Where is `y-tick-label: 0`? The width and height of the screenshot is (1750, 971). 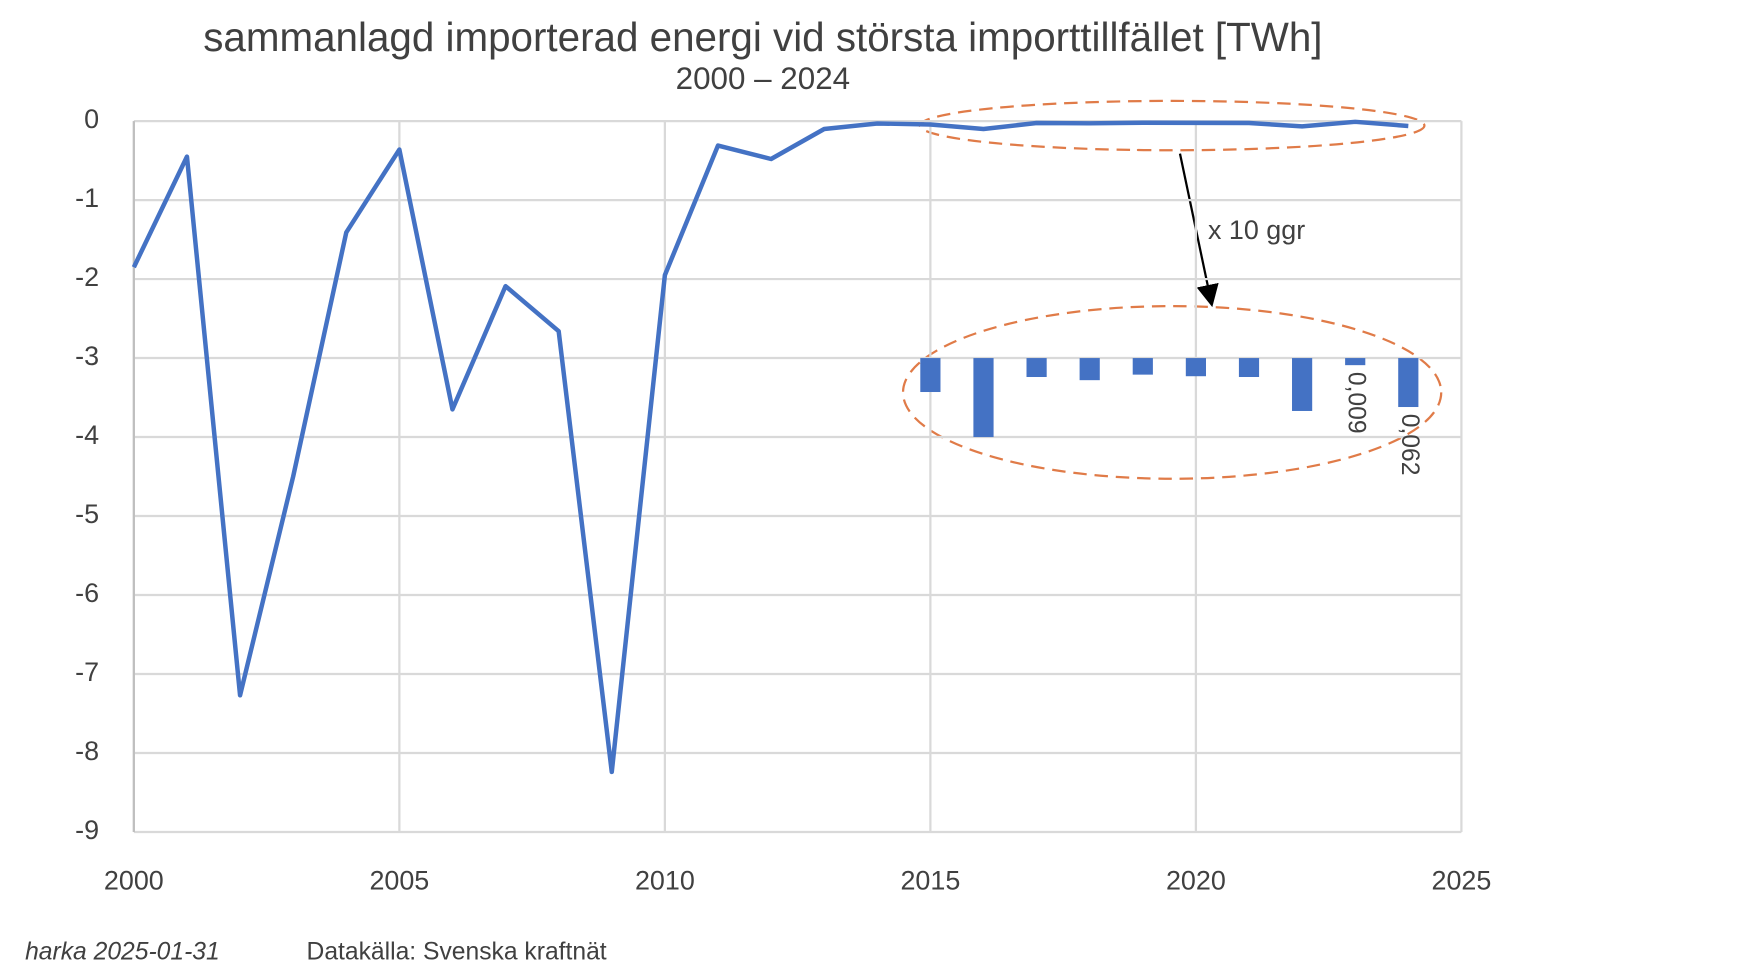
y-tick-label: 0 is located at coordinates (91, 119).